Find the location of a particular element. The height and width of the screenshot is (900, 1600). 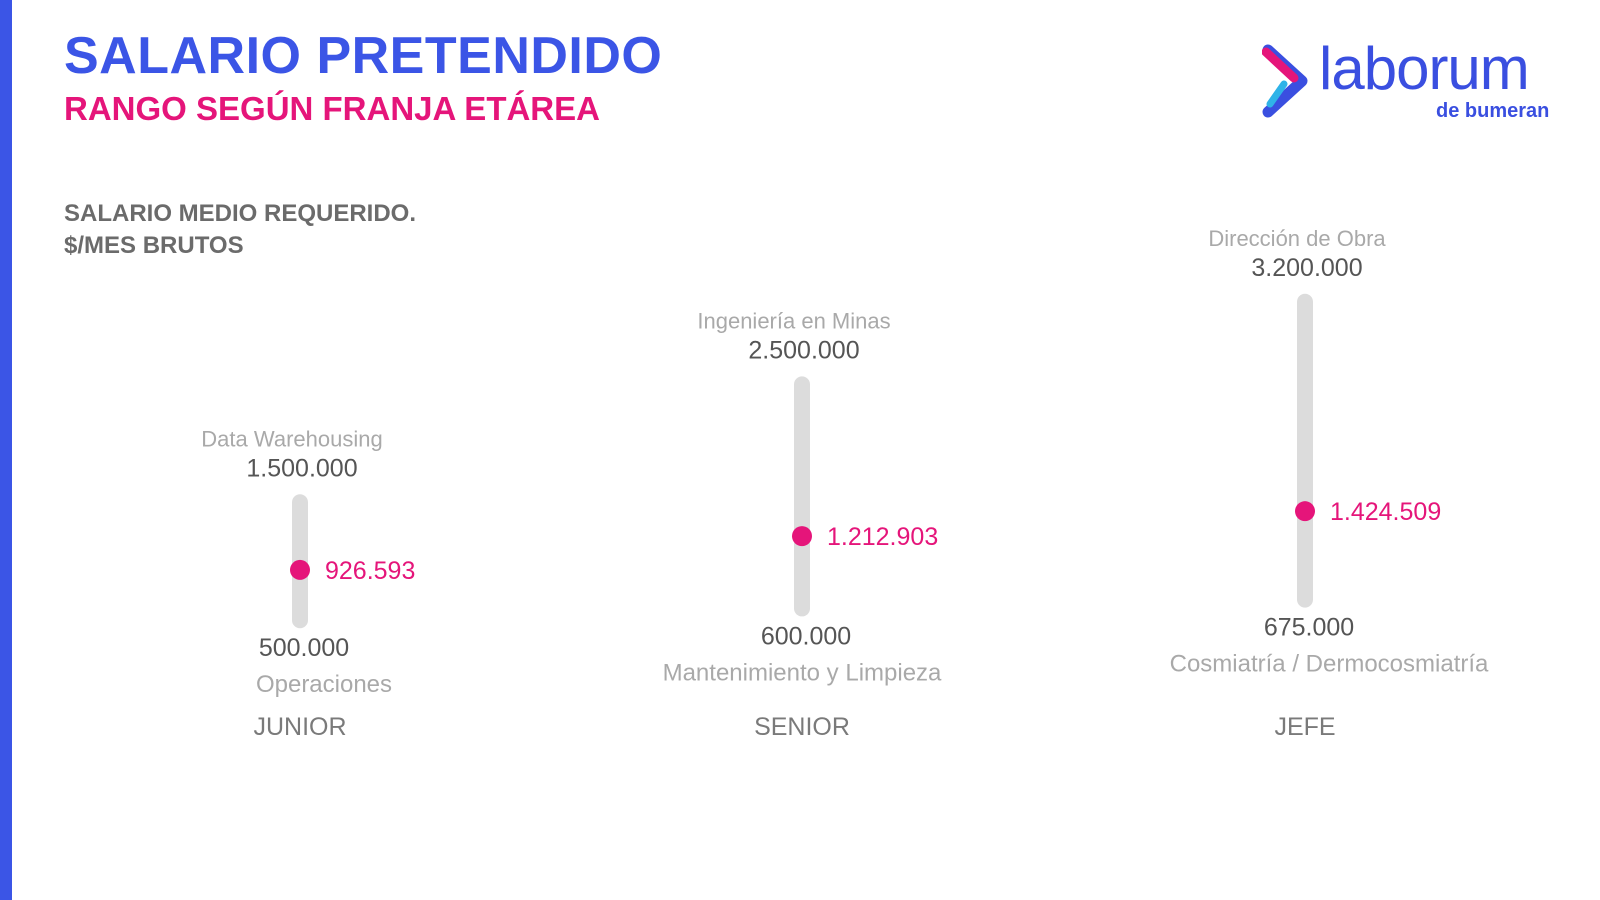

brand-logo: laborum de bumeran is located at coordinates (1412, 82).